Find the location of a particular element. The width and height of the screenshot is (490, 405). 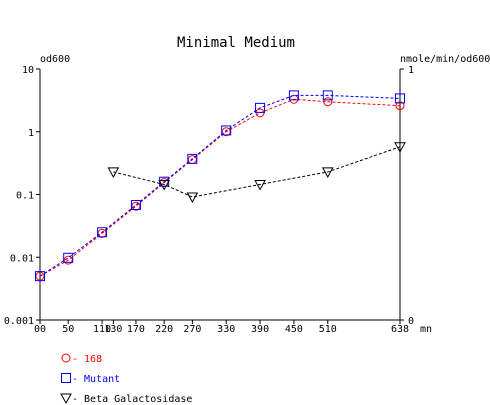

x-tick-label: 130 is located at coordinates (113, 329).